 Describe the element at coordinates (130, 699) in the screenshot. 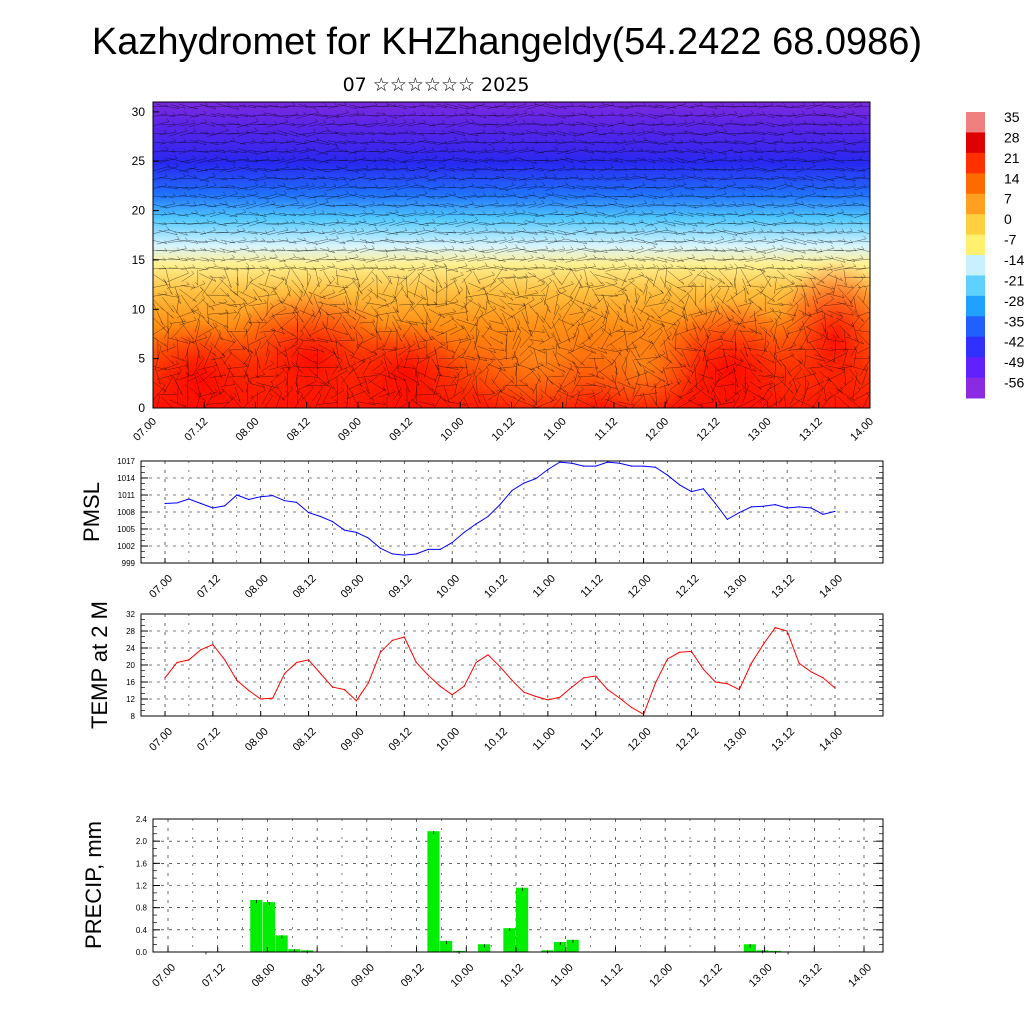

I see `y-tick-label: 12` at that location.